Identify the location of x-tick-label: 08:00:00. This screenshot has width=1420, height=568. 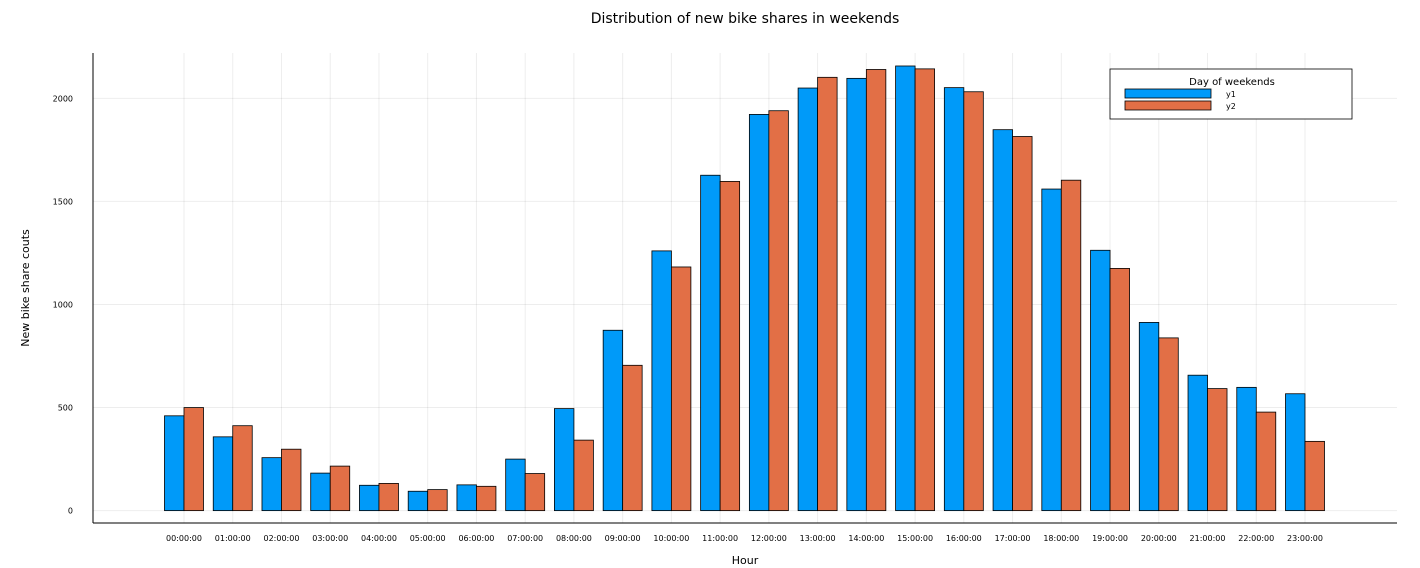
(574, 538).